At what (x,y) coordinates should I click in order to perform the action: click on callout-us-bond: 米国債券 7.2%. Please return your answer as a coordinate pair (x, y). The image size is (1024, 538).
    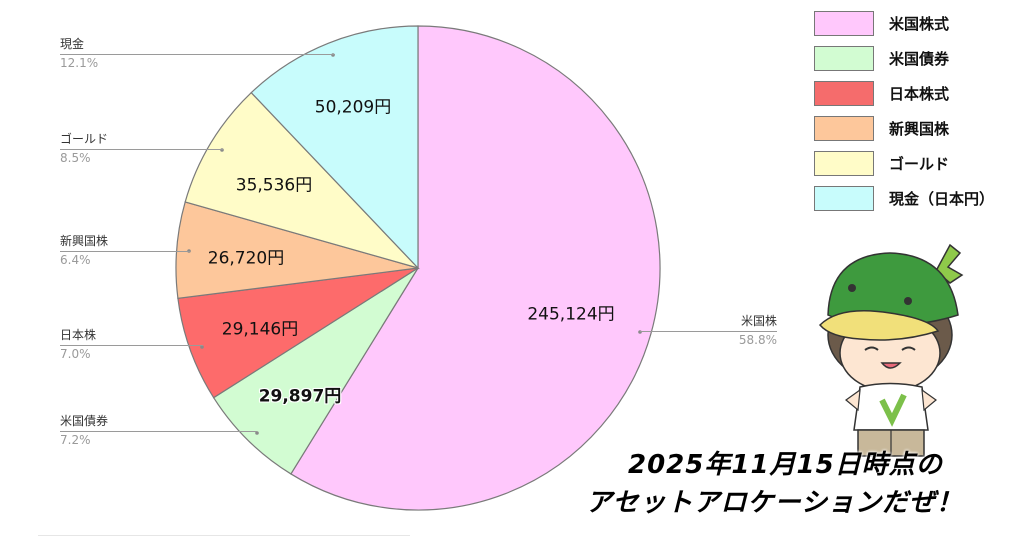
    Looking at the image, I should click on (158, 431).